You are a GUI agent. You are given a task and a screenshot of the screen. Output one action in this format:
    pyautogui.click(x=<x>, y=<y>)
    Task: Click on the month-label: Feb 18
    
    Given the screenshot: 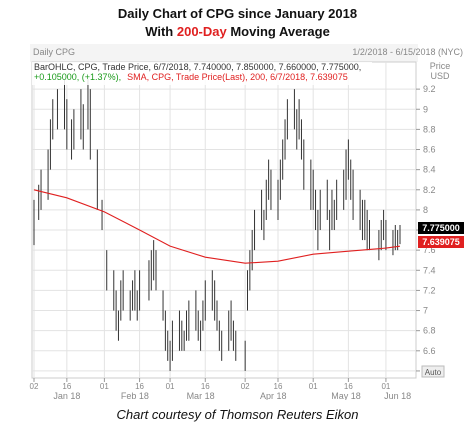 What is the action you would take?
    pyautogui.click(x=135, y=395)
    